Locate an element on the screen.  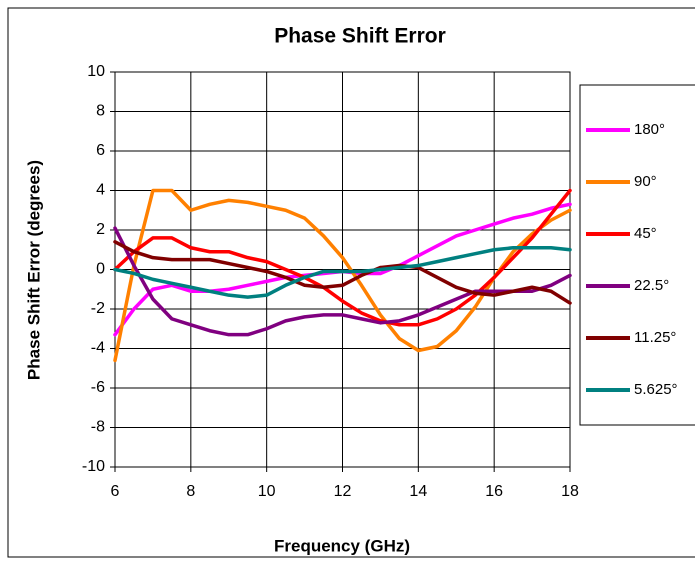
y-tick-label: -6 is located at coordinates (98, 387).